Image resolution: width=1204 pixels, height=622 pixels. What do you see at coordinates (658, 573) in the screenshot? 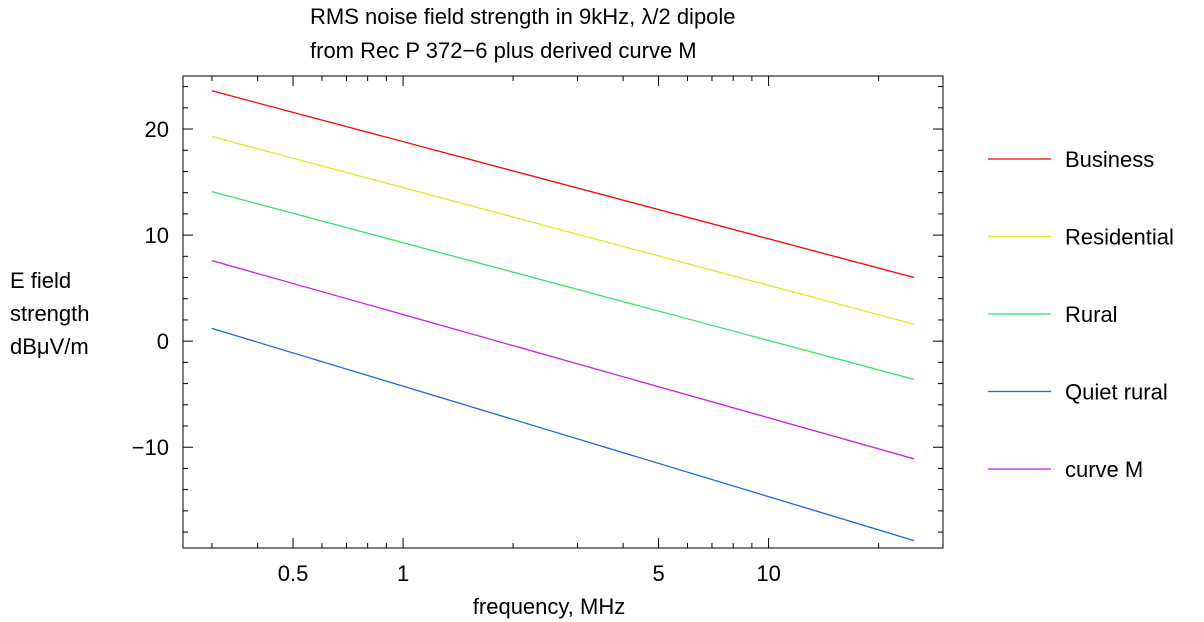
I see `x-tick-label: 5` at bounding box center [658, 573].